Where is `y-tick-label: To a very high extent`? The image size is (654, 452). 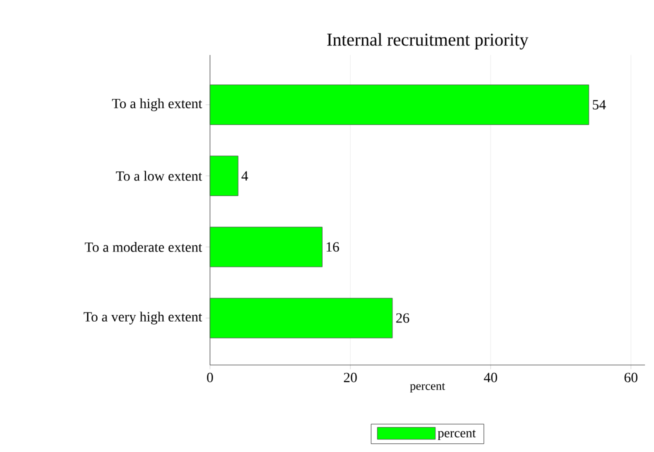
y-tick-label: To a very high extent is located at coordinates (143, 318).